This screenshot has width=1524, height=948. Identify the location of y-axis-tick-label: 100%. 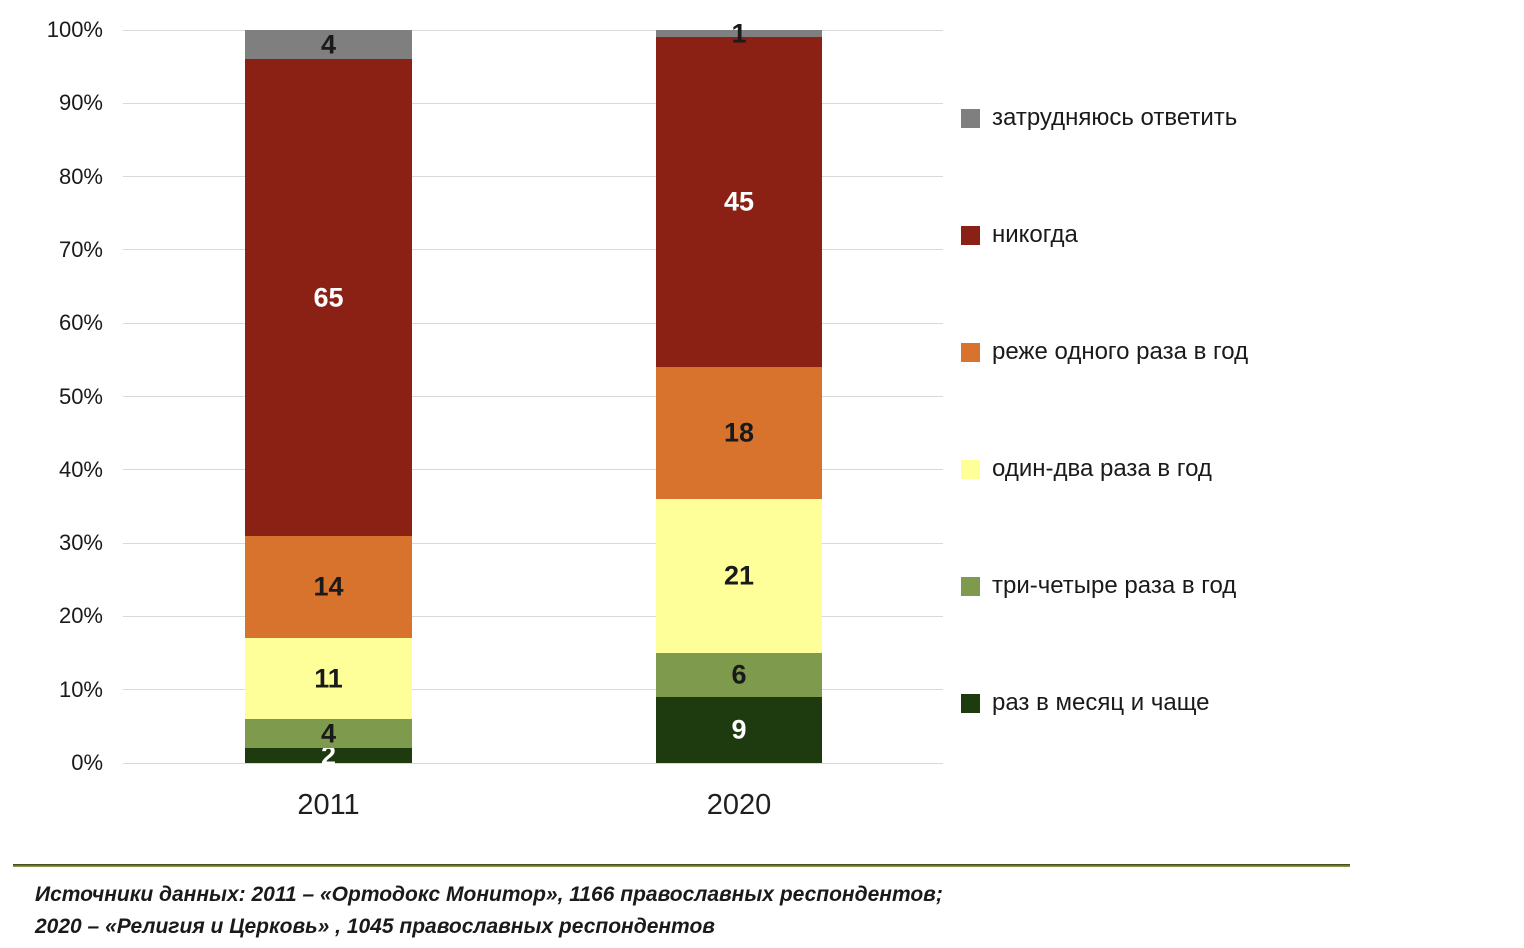
(74, 29).